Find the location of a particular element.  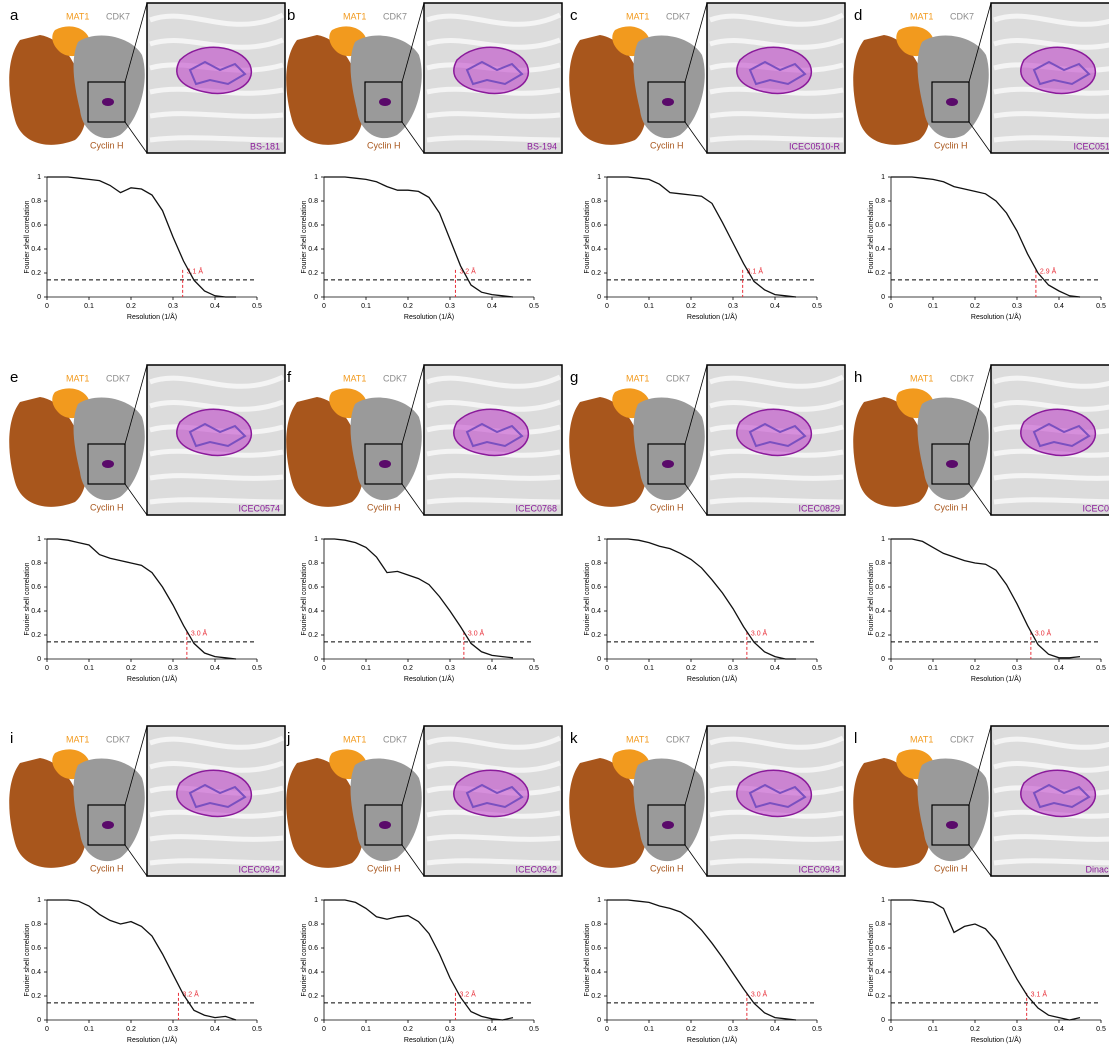

ligand-label: ICEC0943 is located at coordinates (819, 869).